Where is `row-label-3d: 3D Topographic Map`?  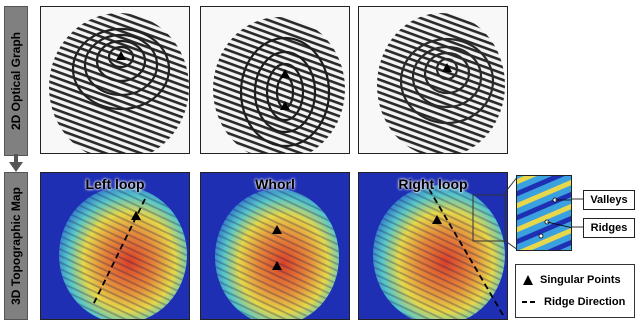 row-label-3d: 3D Topographic Map is located at coordinates (16, 246).